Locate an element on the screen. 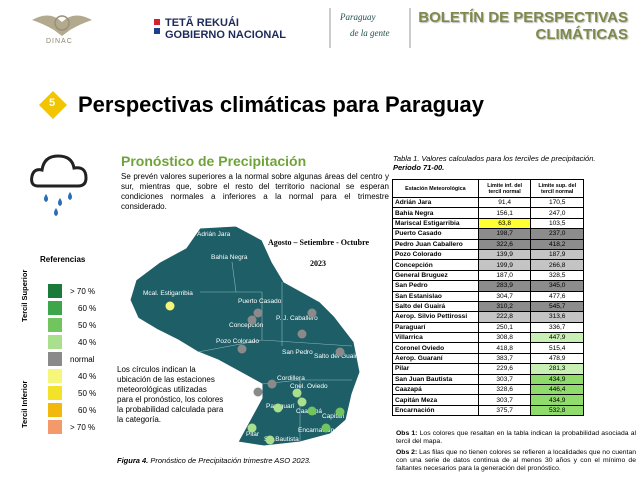 The image size is (642, 485). lower-limit: 304,7 is located at coordinates (504, 296).